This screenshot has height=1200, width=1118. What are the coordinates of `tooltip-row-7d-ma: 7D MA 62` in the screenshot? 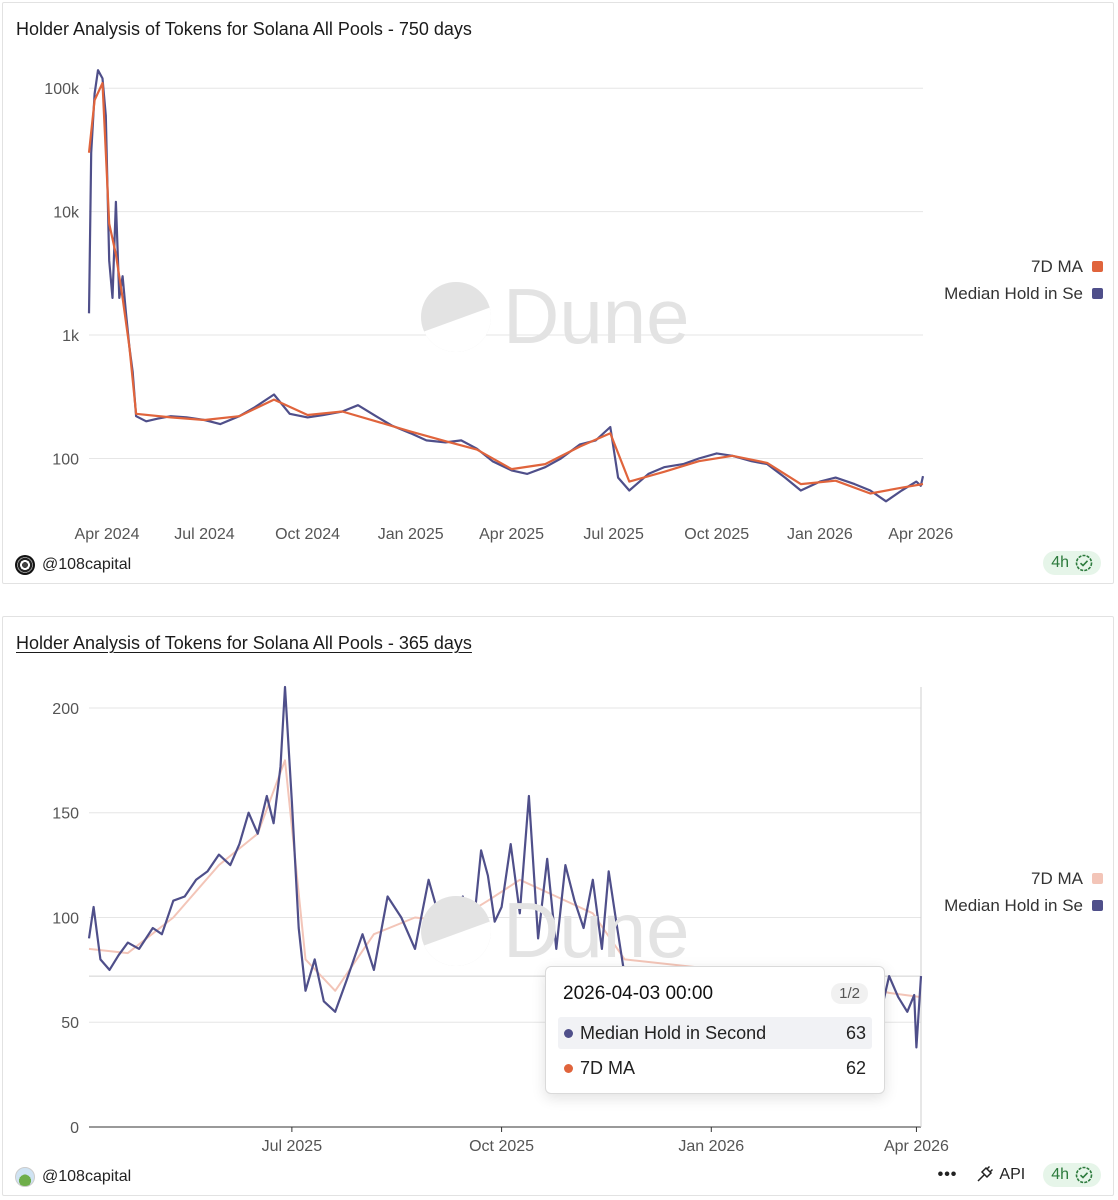 It's located at (715, 1068).